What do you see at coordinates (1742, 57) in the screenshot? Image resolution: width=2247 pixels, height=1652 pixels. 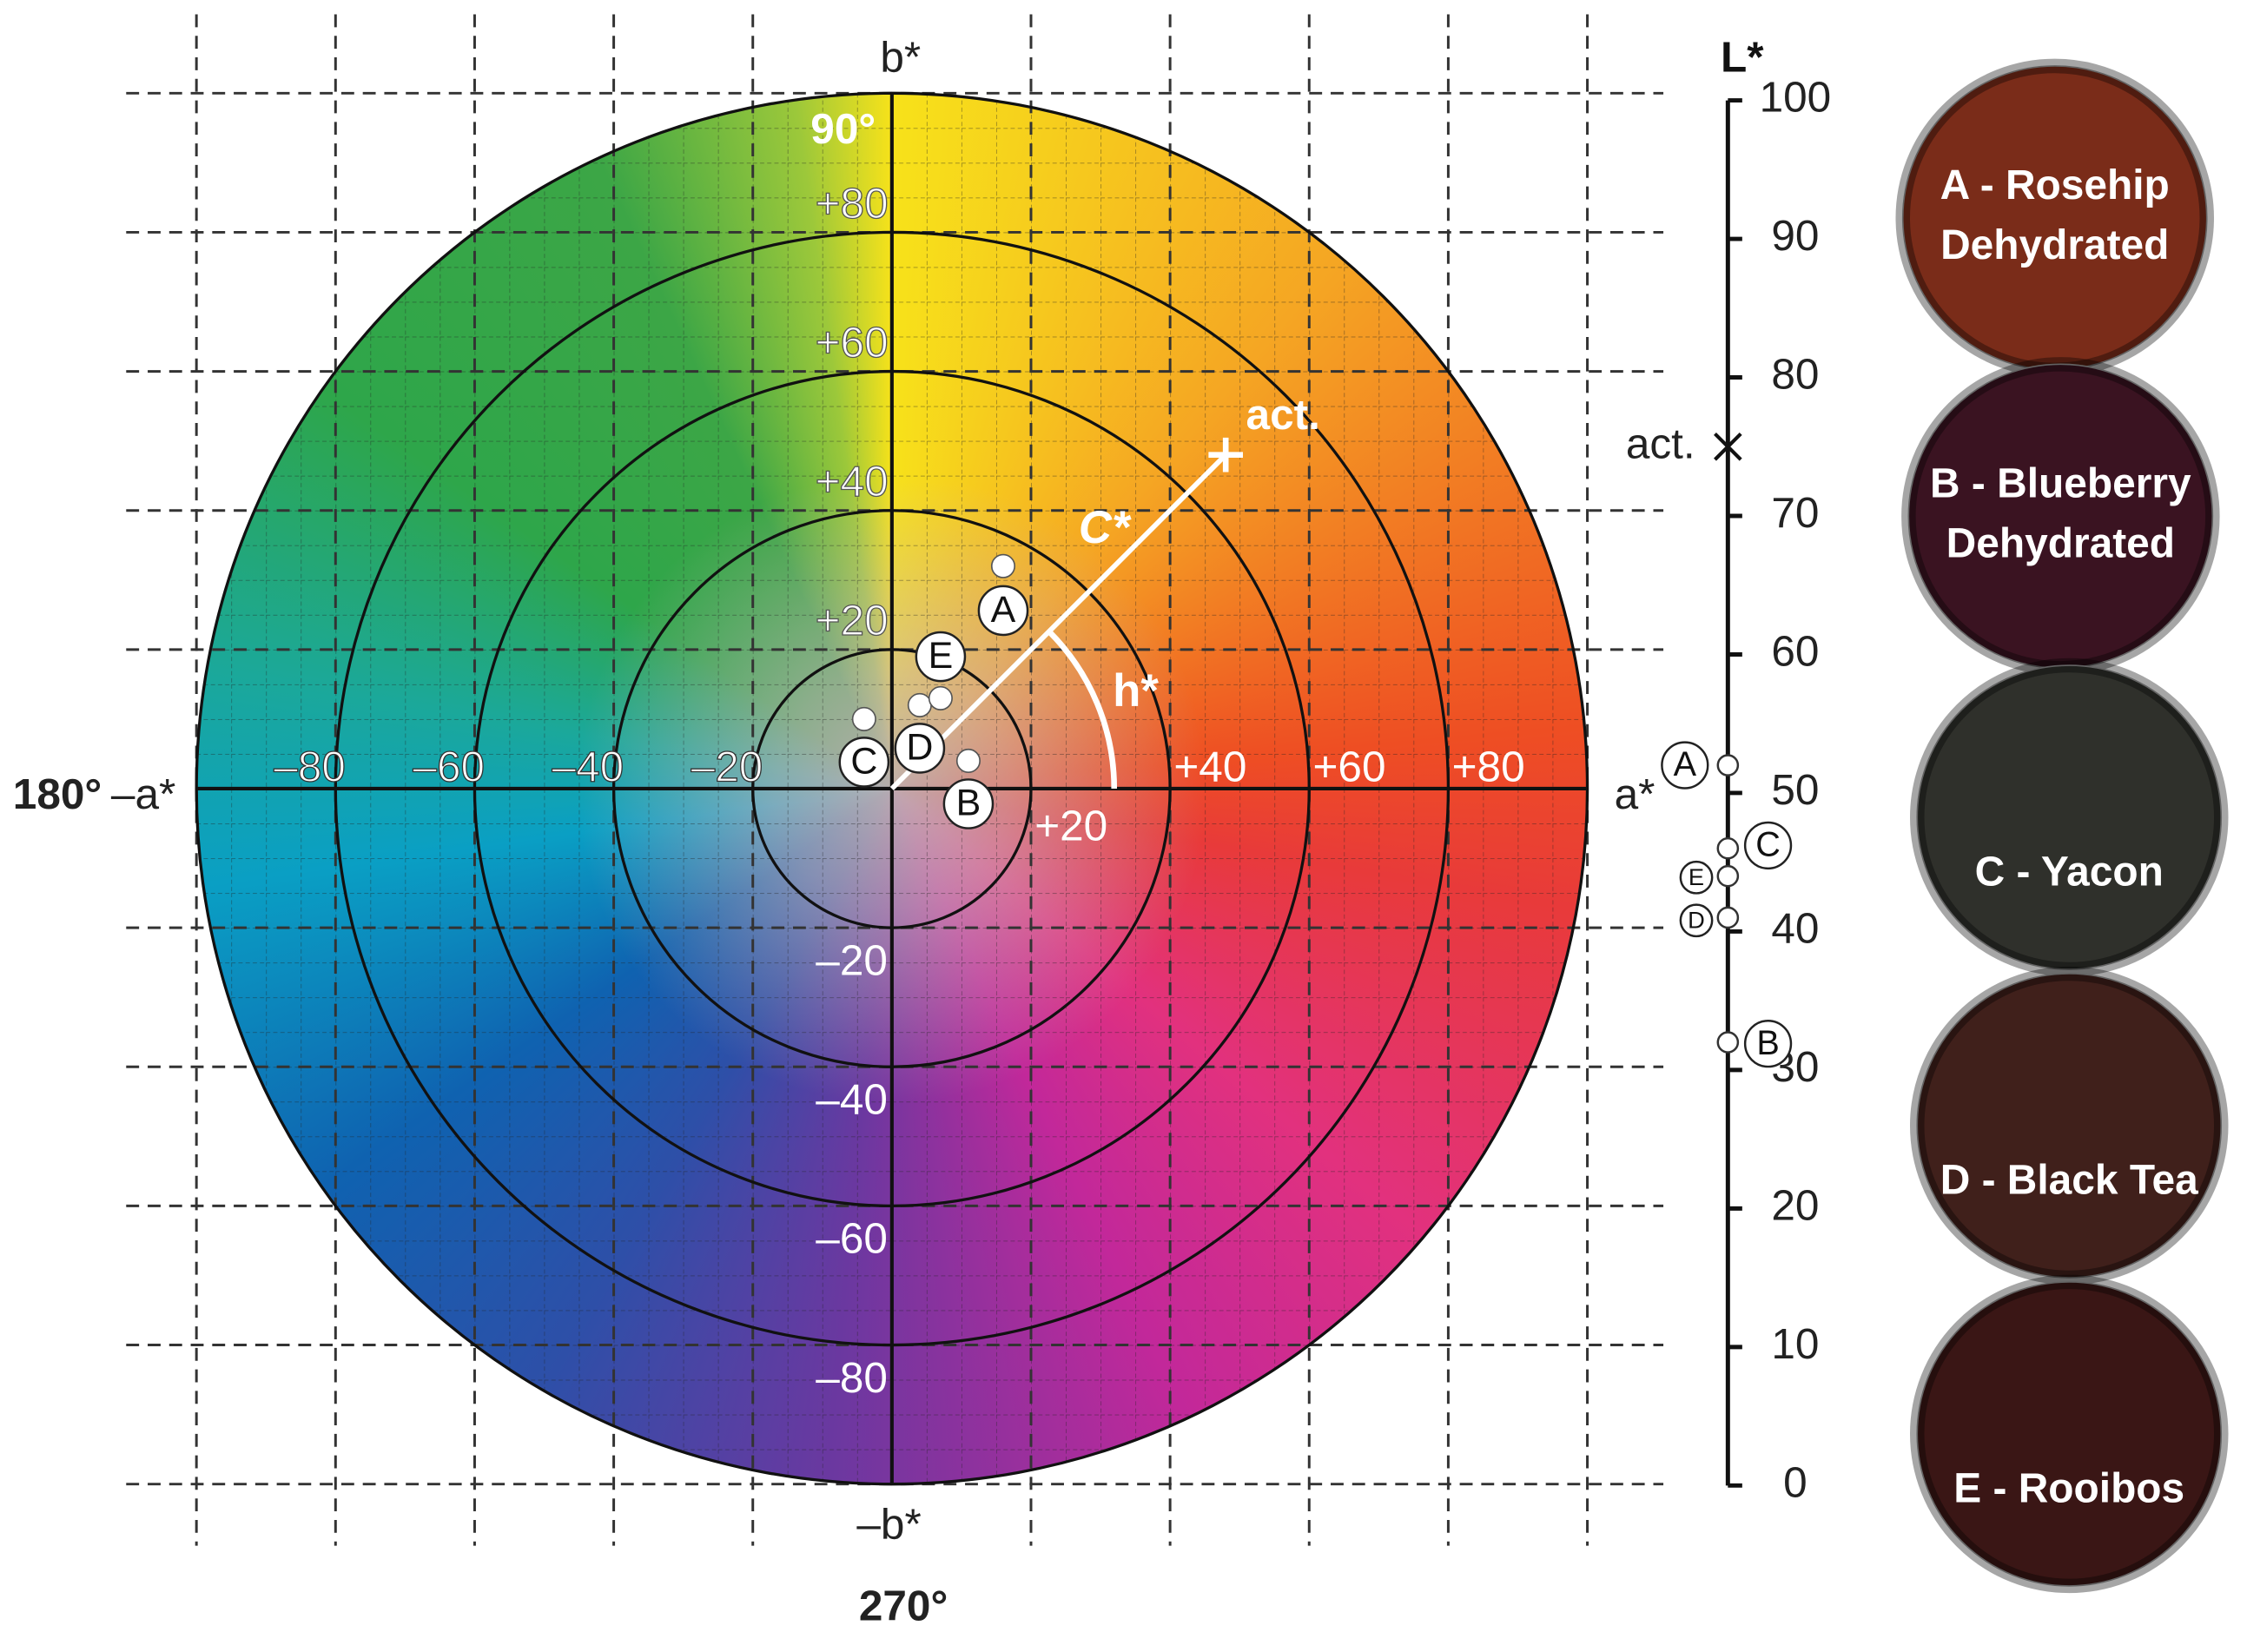 I see `l-axis-title: L*` at bounding box center [1742, 57].